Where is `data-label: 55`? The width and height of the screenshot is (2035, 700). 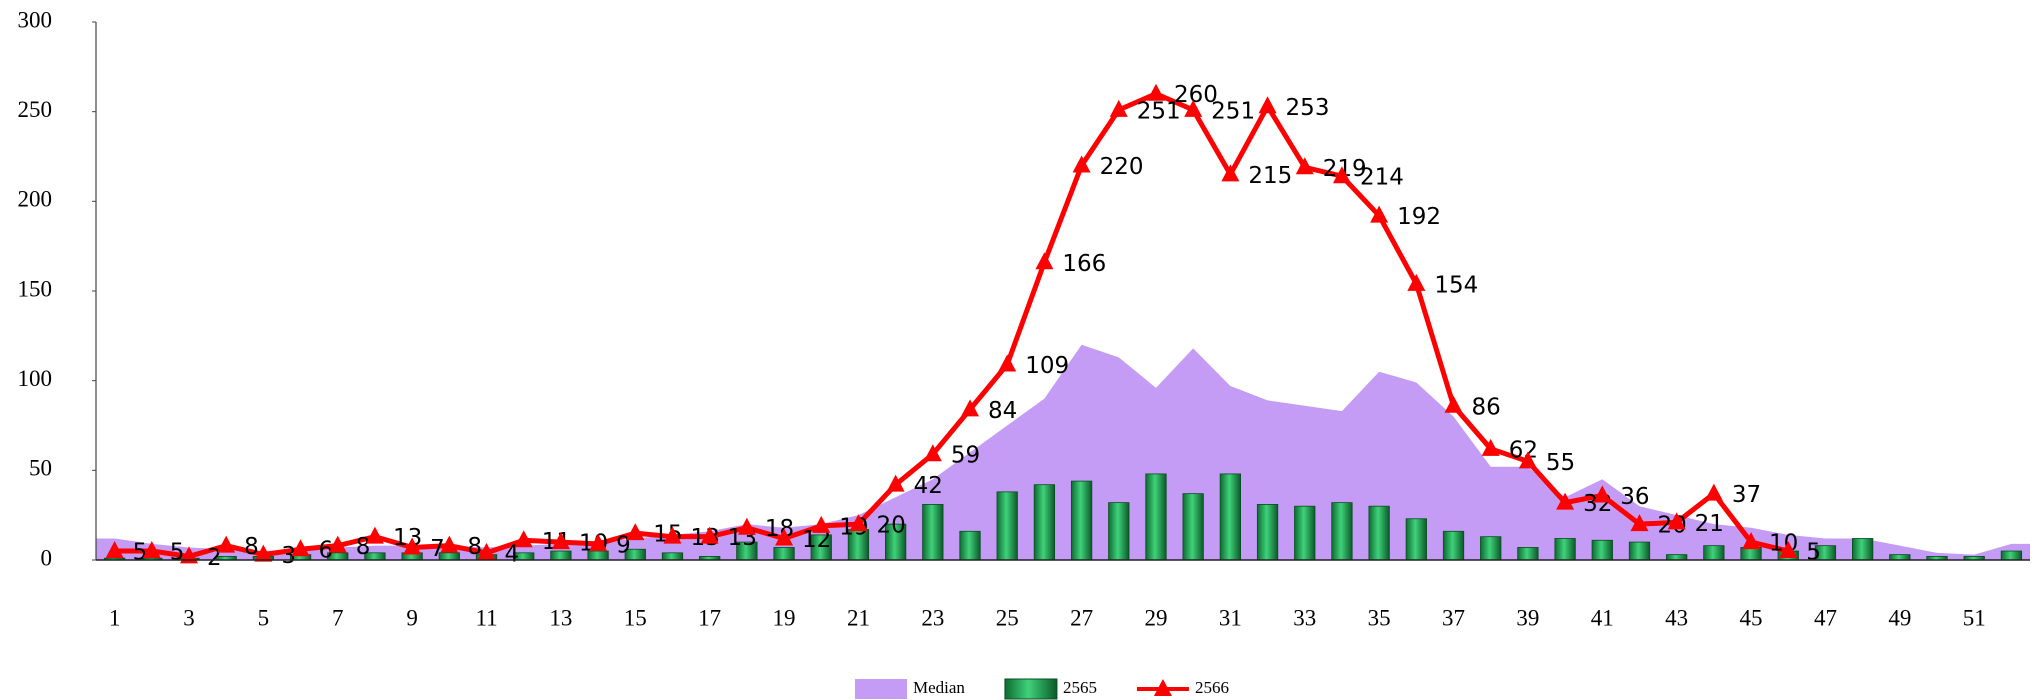
data-label: 55 is located at coordinates (1560, 463).